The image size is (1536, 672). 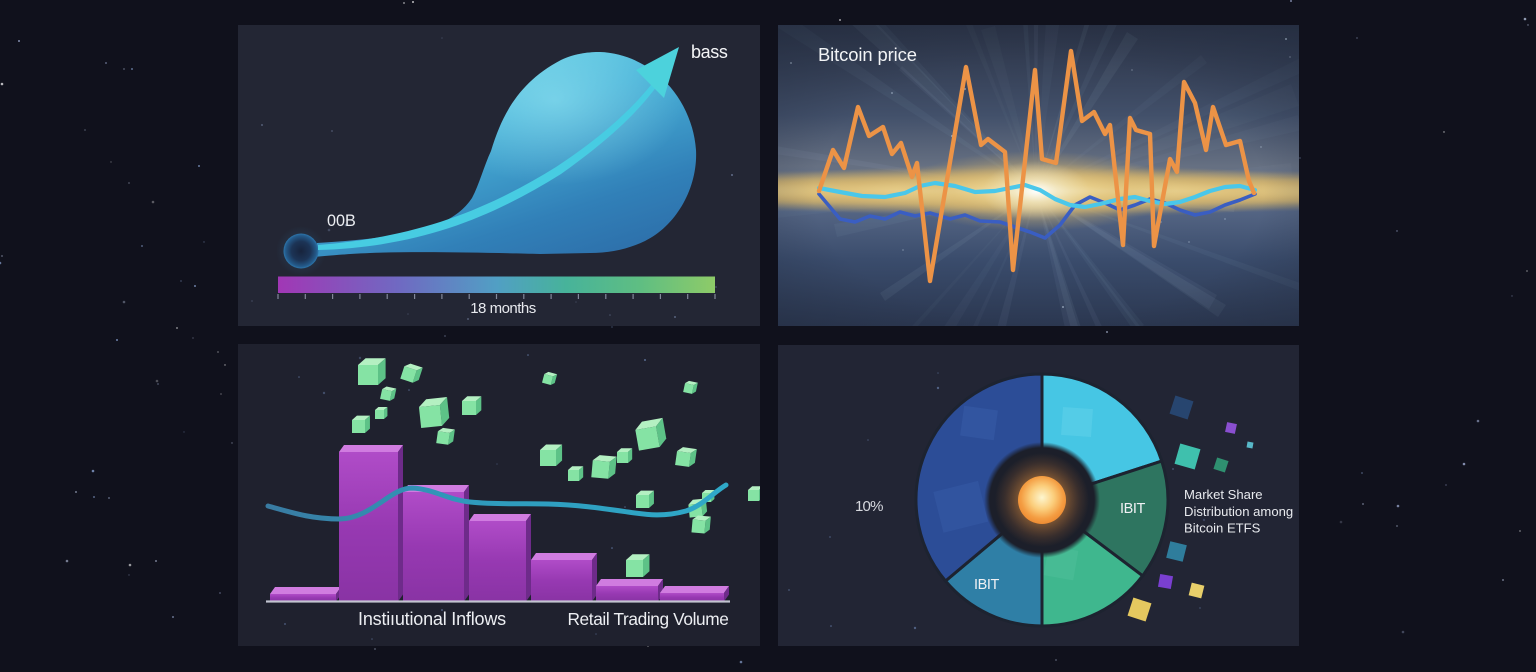 What do you see at coordinates (709, 52) in the screenshot?
I see `svg-text: bass` at bounding box center [709, 52].